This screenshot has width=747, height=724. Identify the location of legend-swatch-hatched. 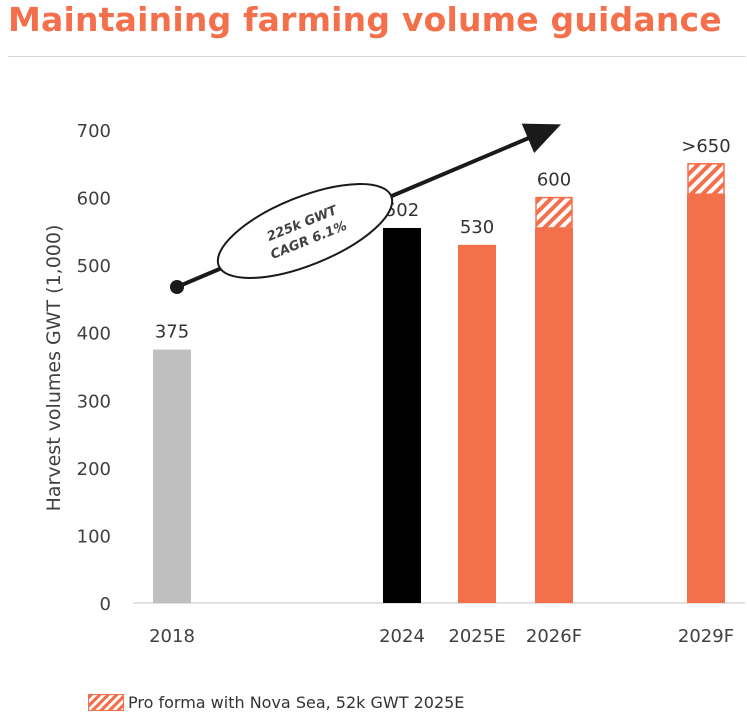
(106, 702).